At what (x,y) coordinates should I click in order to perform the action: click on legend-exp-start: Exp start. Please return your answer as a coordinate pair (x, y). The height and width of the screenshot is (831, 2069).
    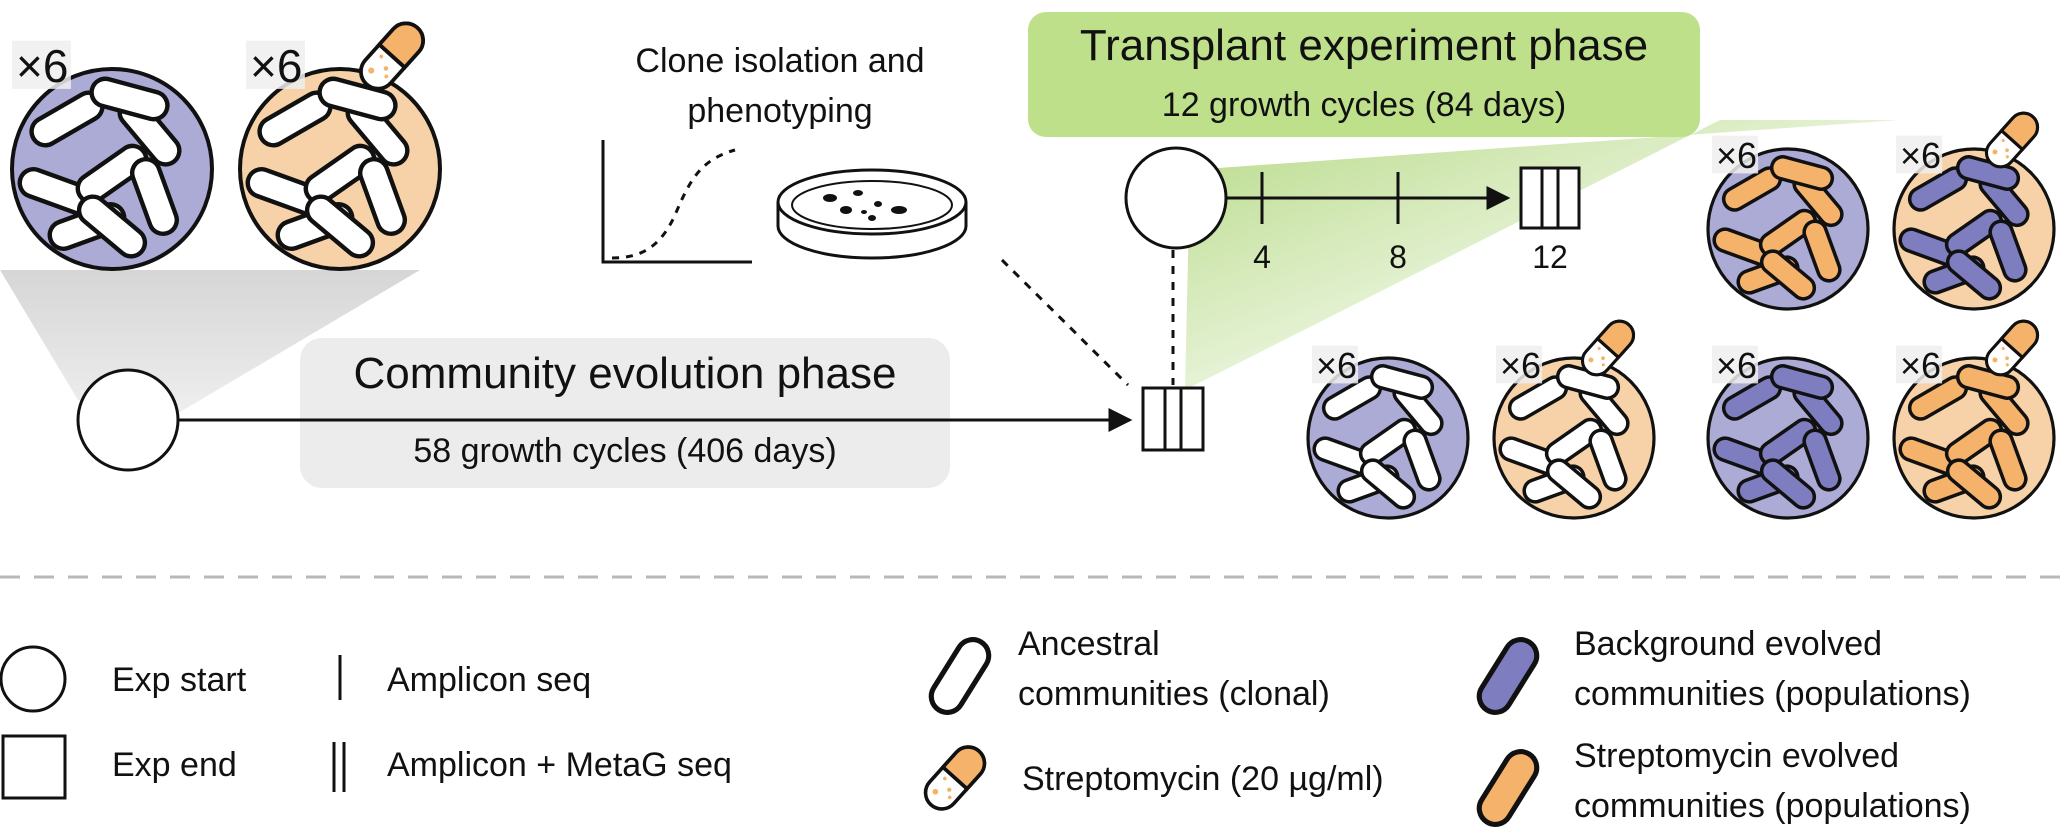
    Looking at the image, I should click on (179, 680).